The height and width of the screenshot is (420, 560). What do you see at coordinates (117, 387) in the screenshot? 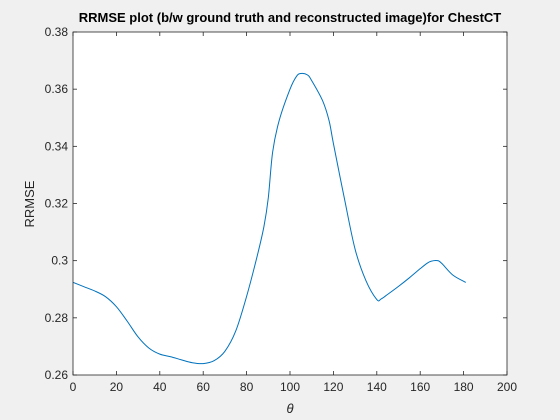
I see `x-tick-label: 20` at bounding box center [117, 387].